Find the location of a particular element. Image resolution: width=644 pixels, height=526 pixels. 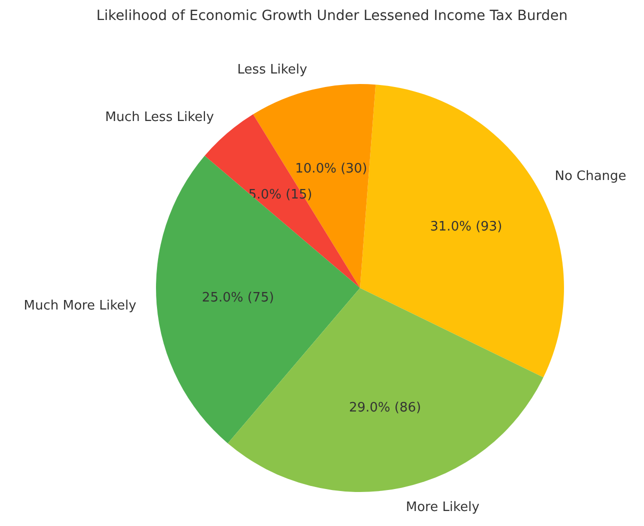

data-label: 29.0% (86) is located at coordinates (385, 408).